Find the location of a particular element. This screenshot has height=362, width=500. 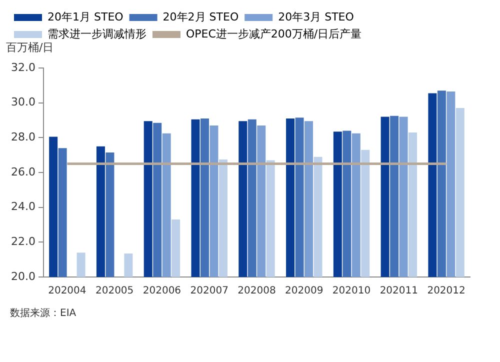

y-axis-title: 百万桶/日 is located at coordinates (30, 47).